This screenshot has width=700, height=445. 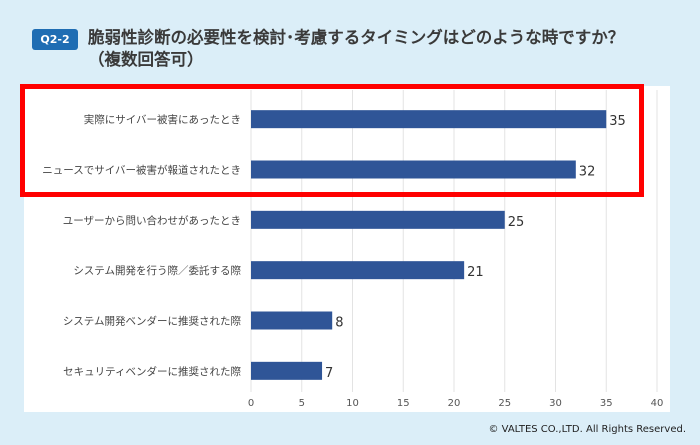 What do you see at coordinates (475, 272) in the screenshot?
I see `data-label: 21` at bounding box center [475, 272].